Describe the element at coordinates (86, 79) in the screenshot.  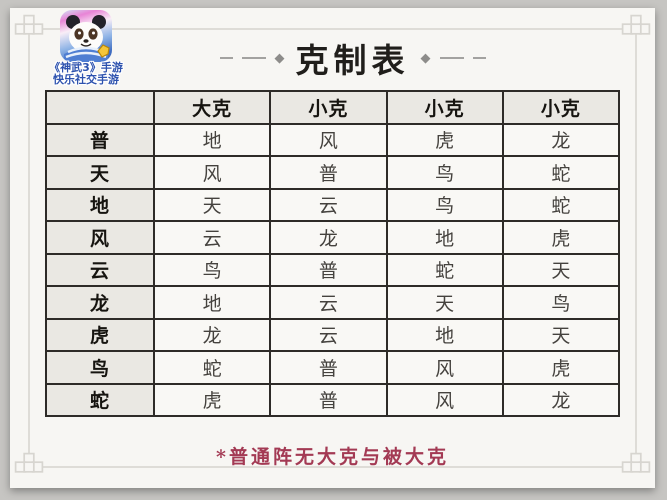
I see `logo-text-line2: 快乐社交手游` at that location.